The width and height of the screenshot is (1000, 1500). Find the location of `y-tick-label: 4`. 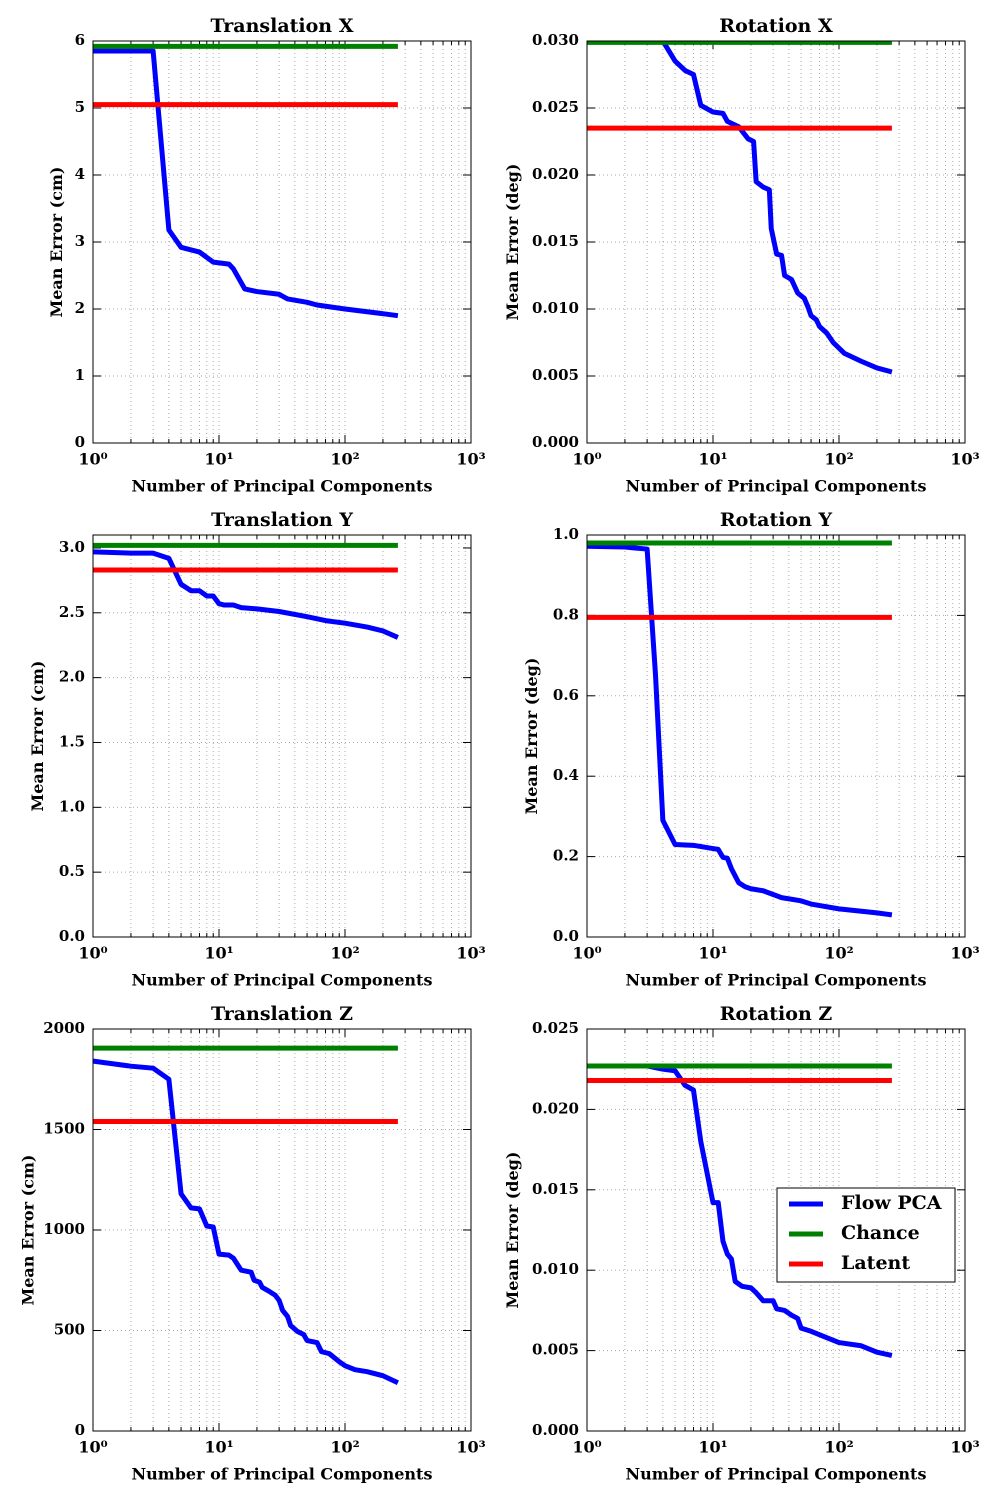

y-tick-label: 4 is located at coordinates (80, 174).